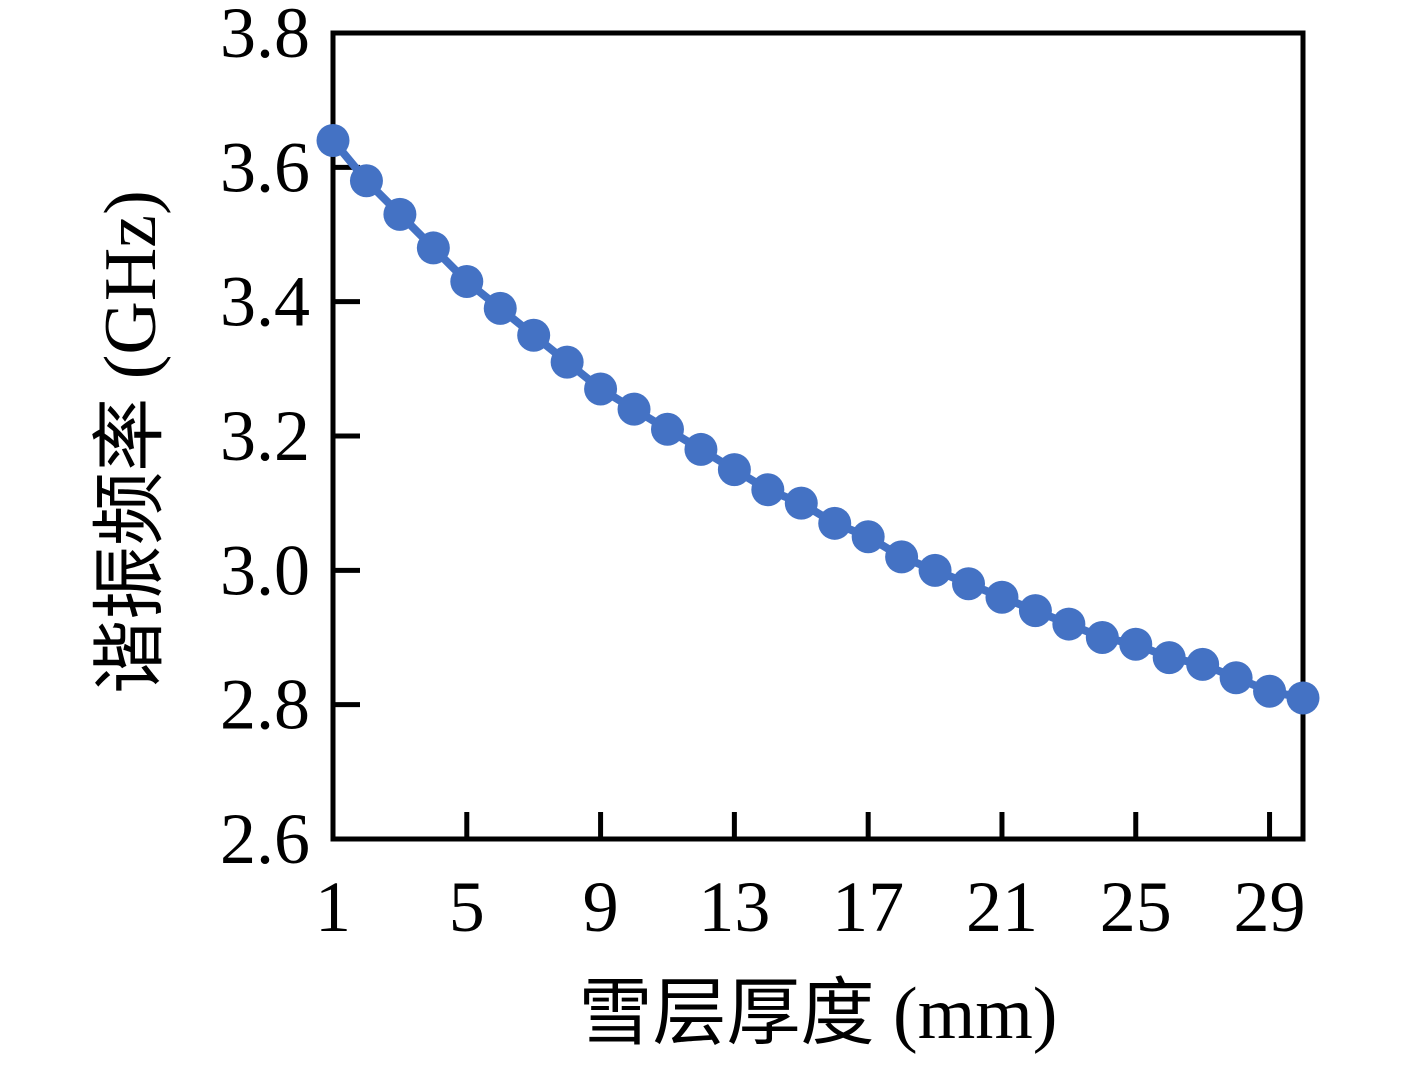 The image size is (1417, 1068). What do you see at coordinates (467, 907) in the screenshot?
I see `x-tick-label: 5` at bounding box center [467, 907].